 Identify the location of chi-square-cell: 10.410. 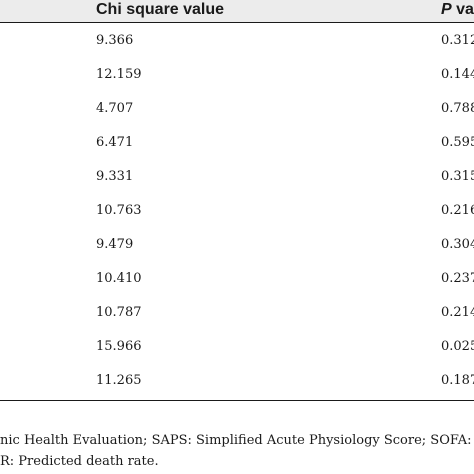
(119, 278).